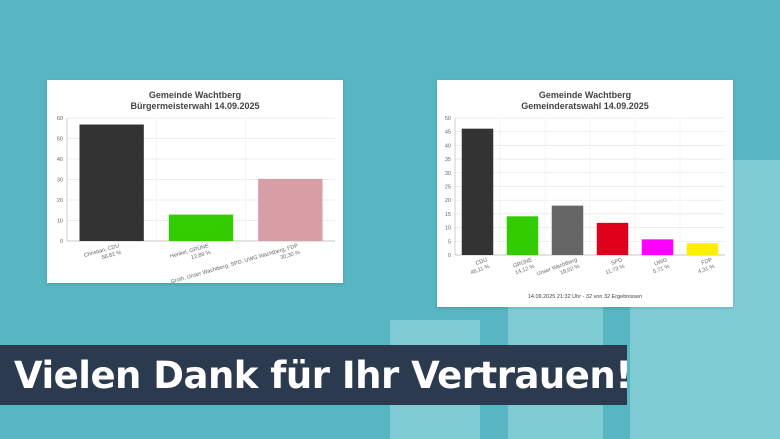 This screenshot has height=439, width=780. Describe the element at coordinates (448, 160) in the screenshot. I see `y-tick-label: 35` at that location.